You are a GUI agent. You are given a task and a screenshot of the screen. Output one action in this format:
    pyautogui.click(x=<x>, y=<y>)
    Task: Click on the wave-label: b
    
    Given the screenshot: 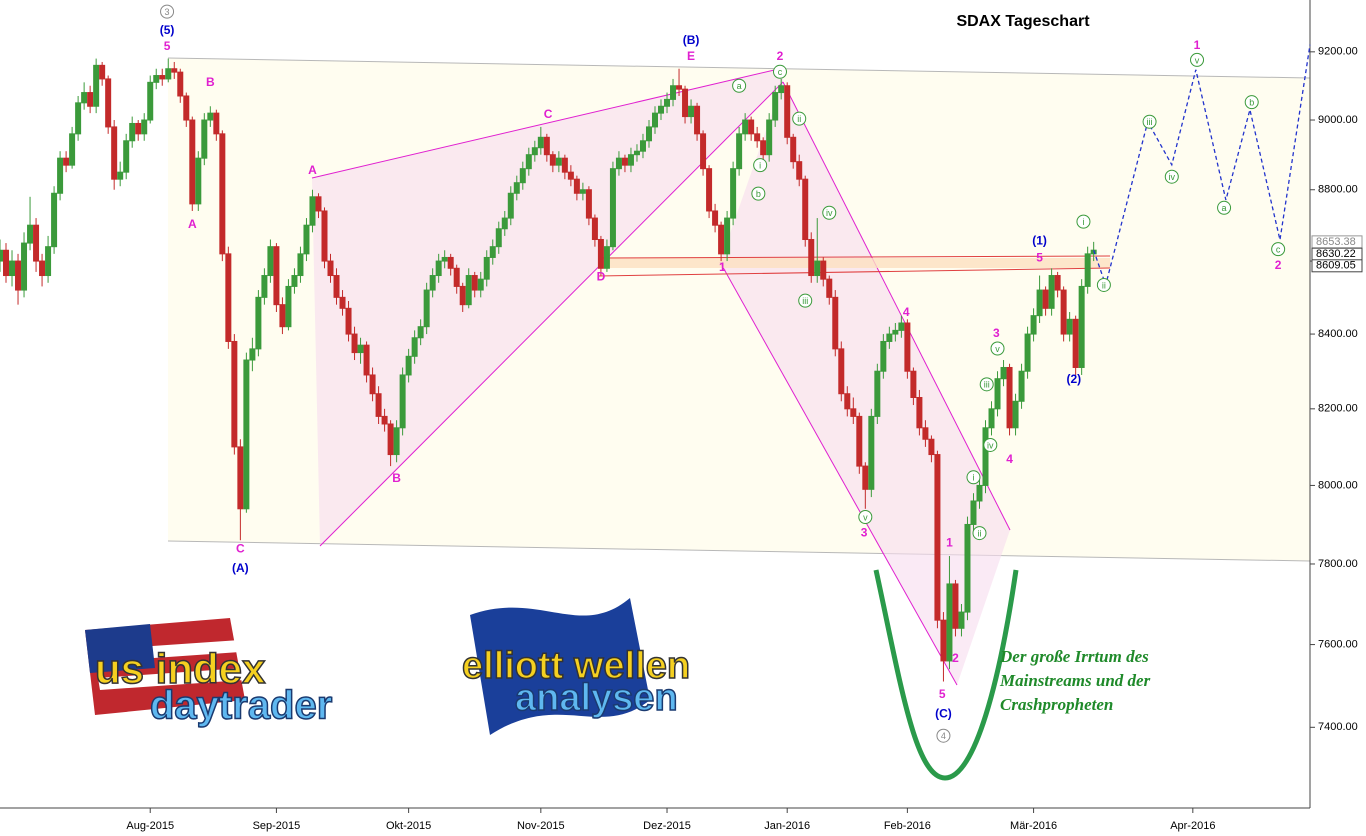 What is the action you would take?
    pyautogui.click(x=758, y=194)
    